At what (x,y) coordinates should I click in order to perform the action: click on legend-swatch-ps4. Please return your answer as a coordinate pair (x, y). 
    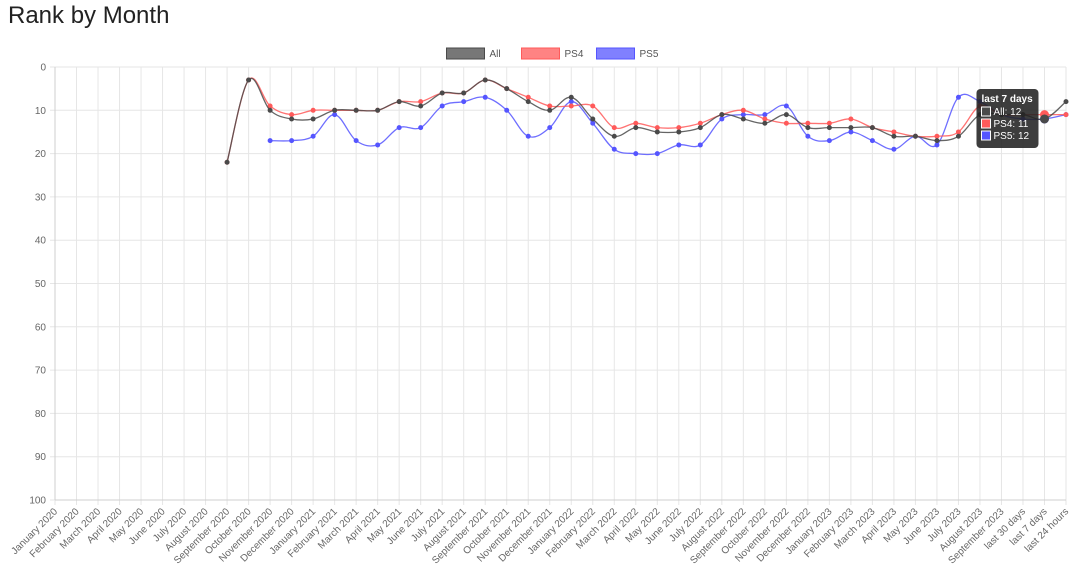
    Looking at the image, I should click on (540, 53).